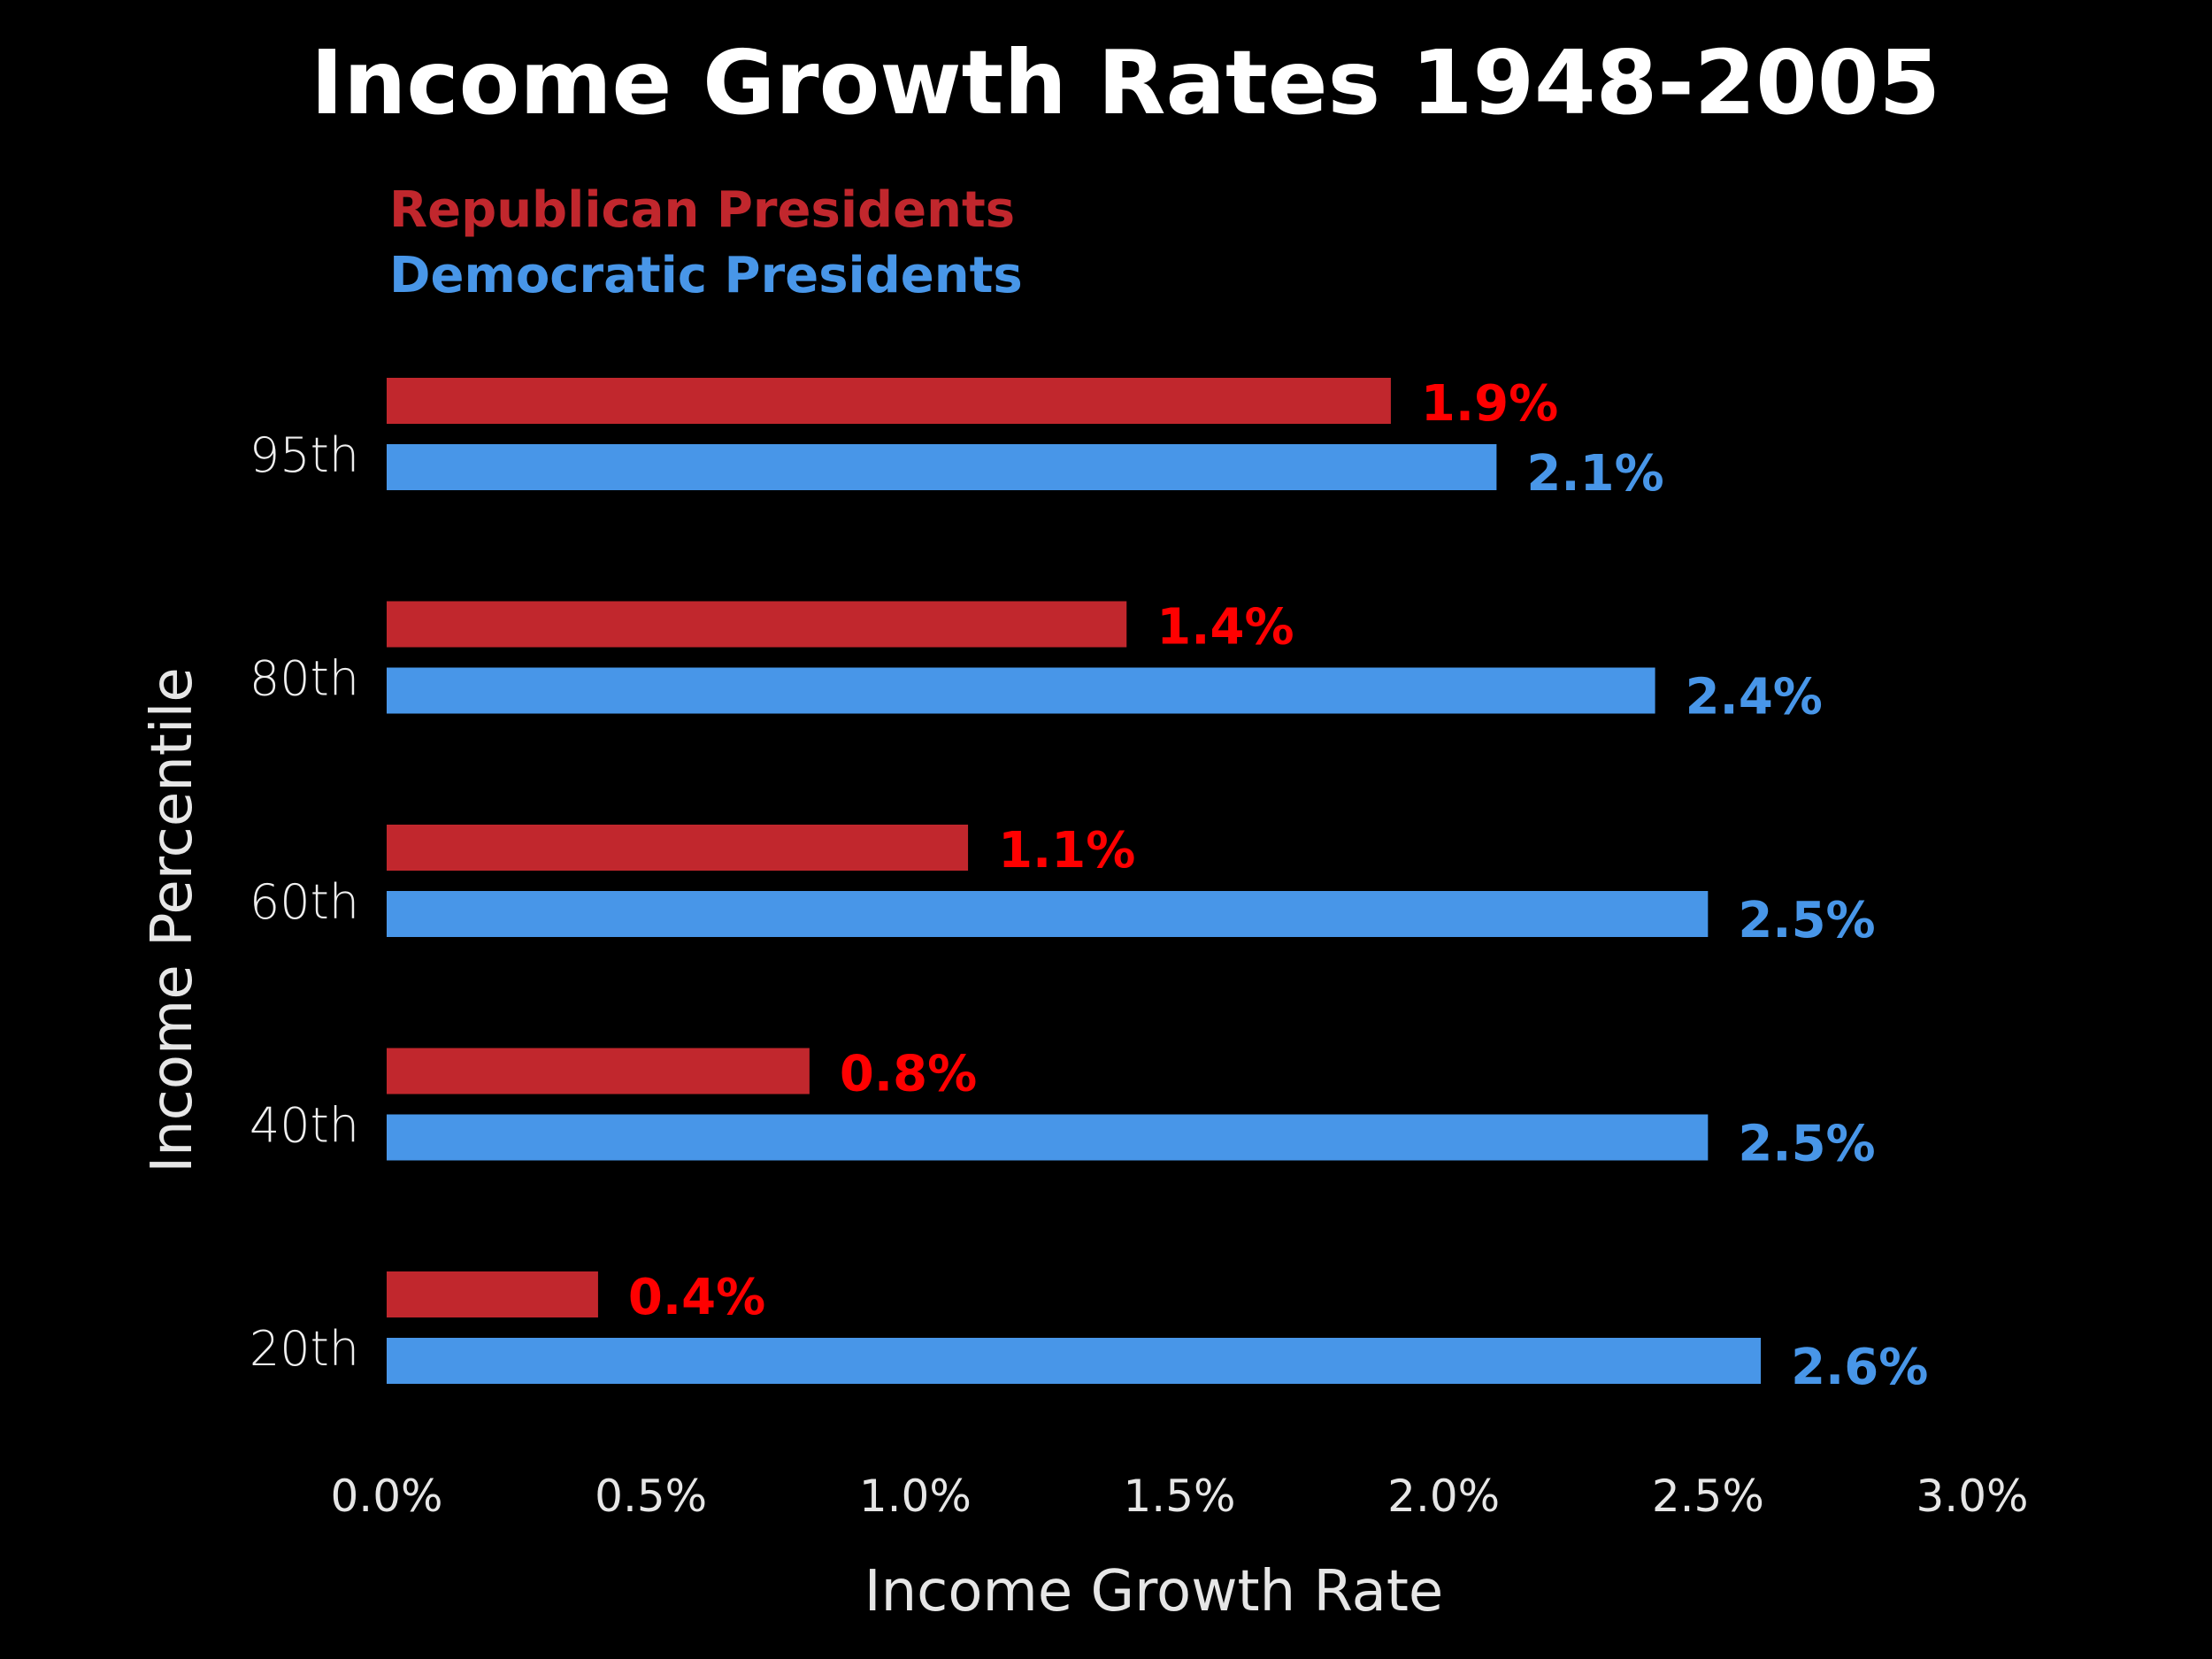  What do you see at coordinates (942, 467) in the screenshot?
I see `bar-democratic-95th` at bounding box center [942, 467].